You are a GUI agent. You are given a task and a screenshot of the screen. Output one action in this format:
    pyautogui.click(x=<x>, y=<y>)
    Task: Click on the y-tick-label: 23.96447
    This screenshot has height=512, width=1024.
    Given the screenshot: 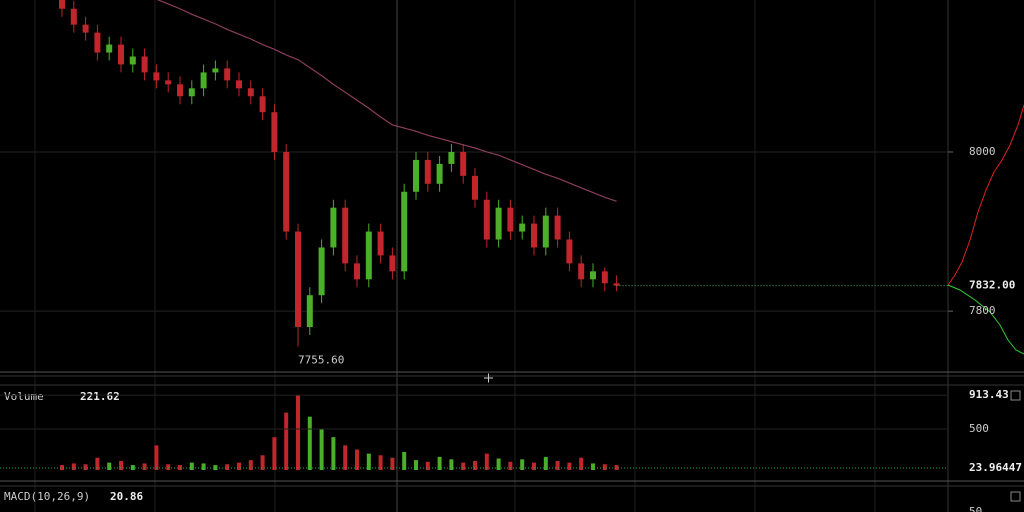 What is the action you would take?
    pyautogui.click(x=995, y=467)
    